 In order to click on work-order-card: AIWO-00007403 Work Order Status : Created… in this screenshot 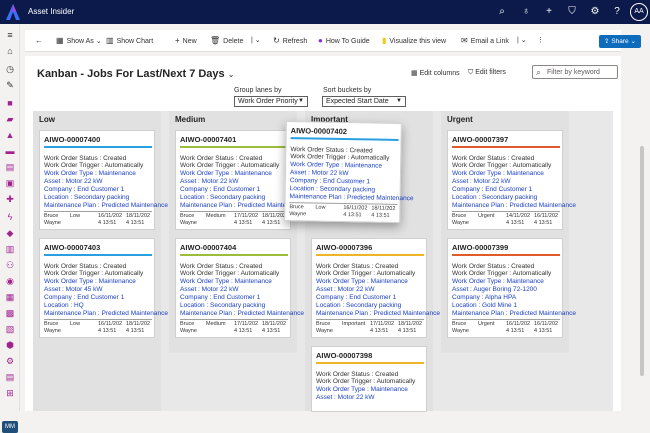, I will do `click(103, 288)`.